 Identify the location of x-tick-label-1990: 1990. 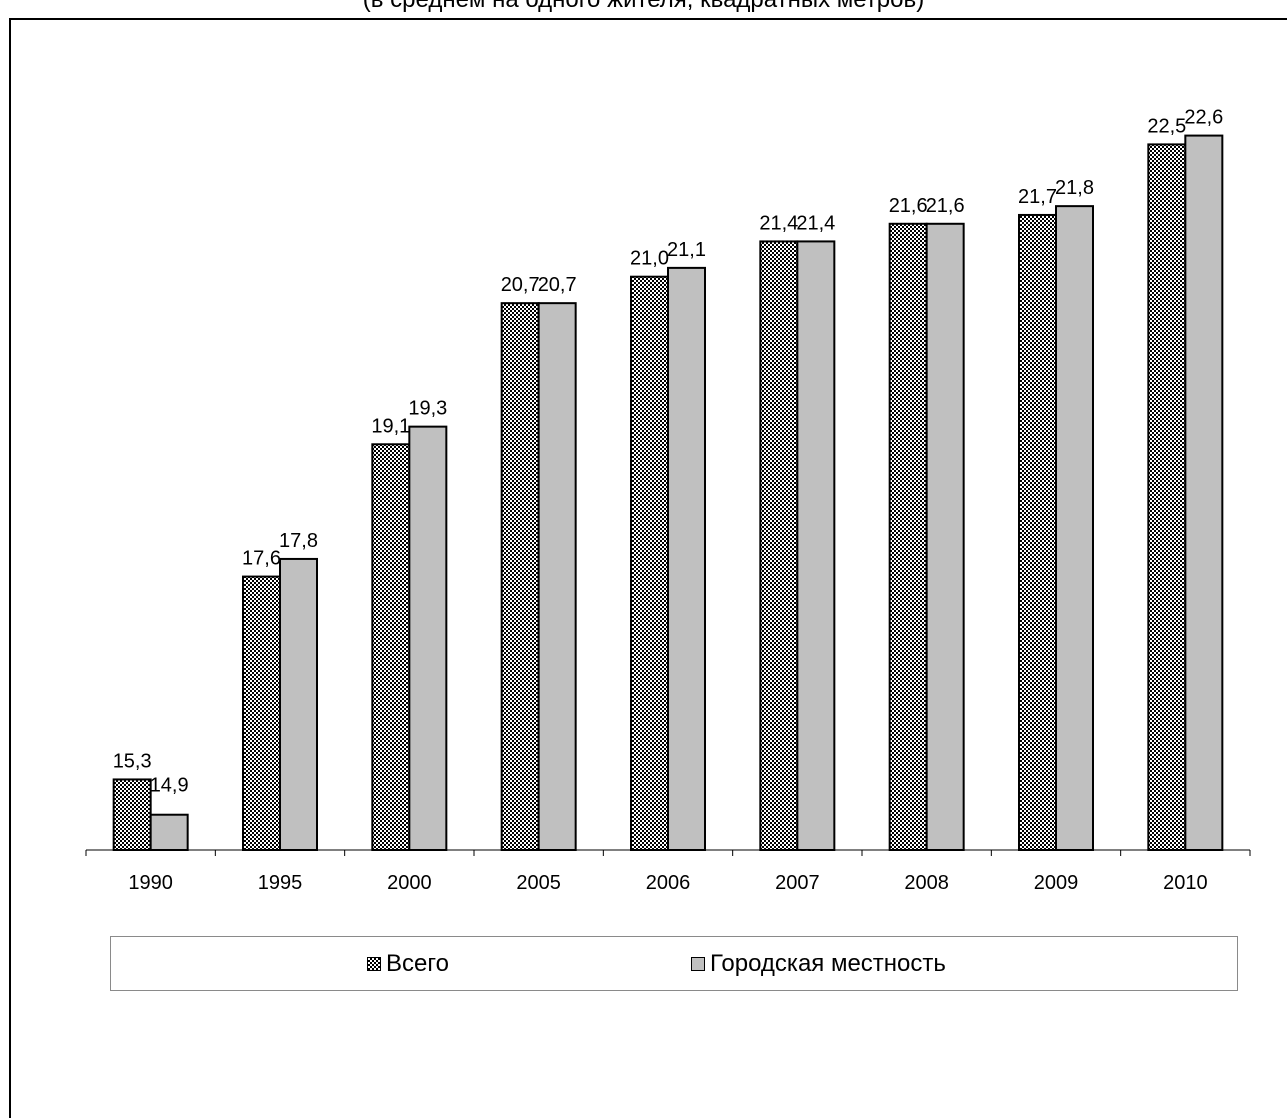
(150, 883).